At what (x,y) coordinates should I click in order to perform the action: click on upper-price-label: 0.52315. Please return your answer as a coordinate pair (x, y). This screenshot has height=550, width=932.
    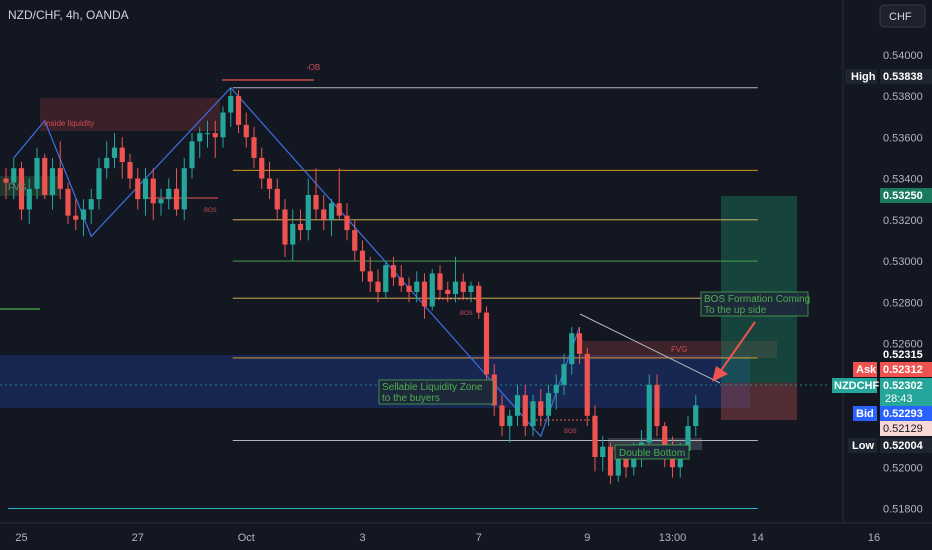
    Looking at the image, I should click on (903, 355).